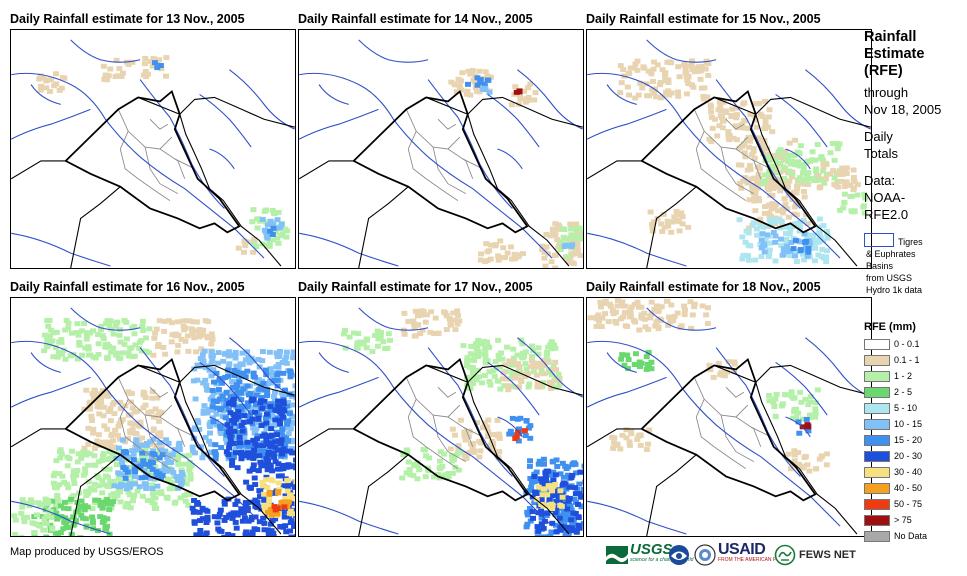  I want to click on legend-row: 15 - 20, so click(893, 440).